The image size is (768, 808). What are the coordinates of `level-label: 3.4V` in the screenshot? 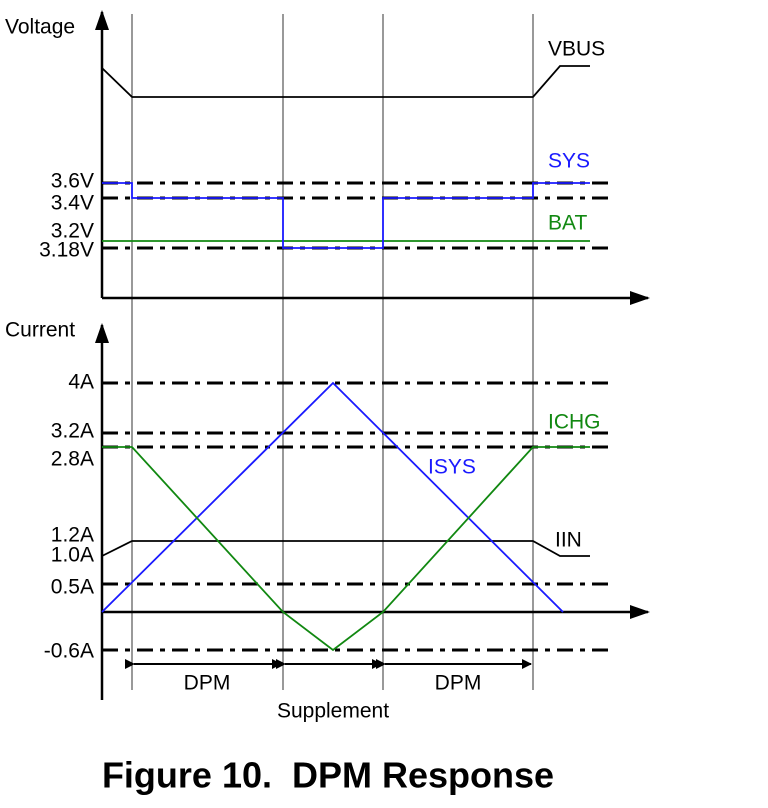 It's located at (72, 203).